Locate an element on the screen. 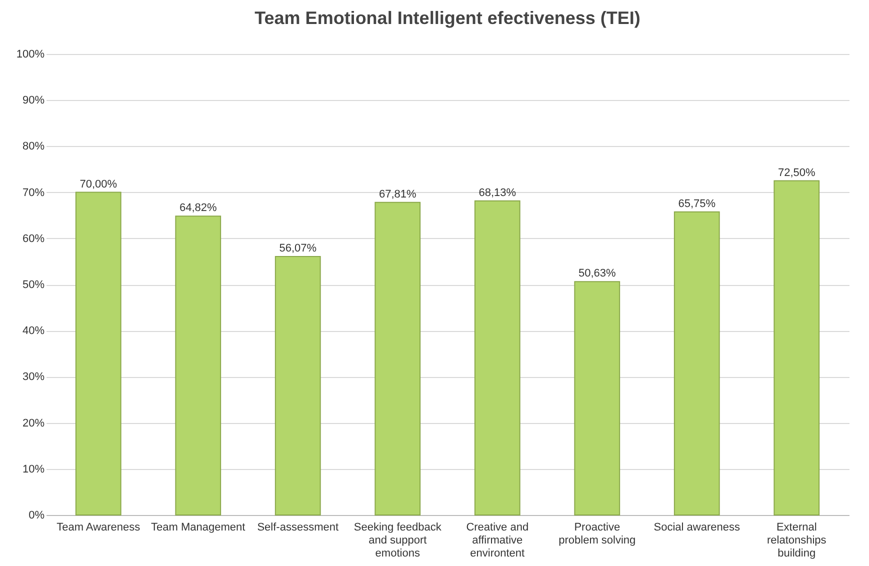 This screenshot has width=869, height=566. y-tick-label: 60% is located at coordinates (33, 238).